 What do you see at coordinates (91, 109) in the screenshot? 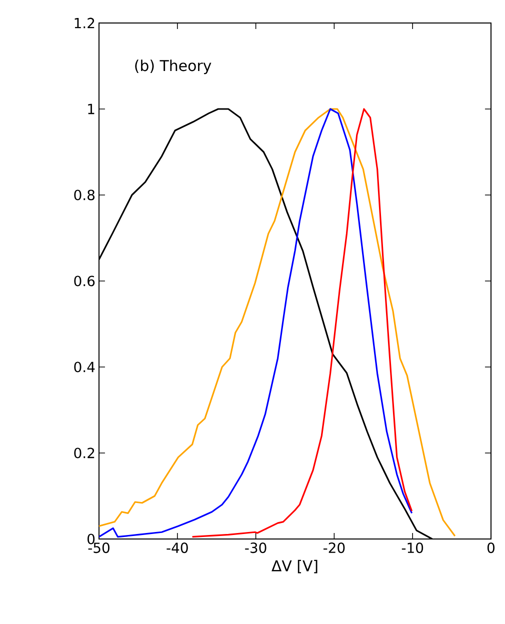
I see `y-tick-label: 1` at bounding box center [91, 109].